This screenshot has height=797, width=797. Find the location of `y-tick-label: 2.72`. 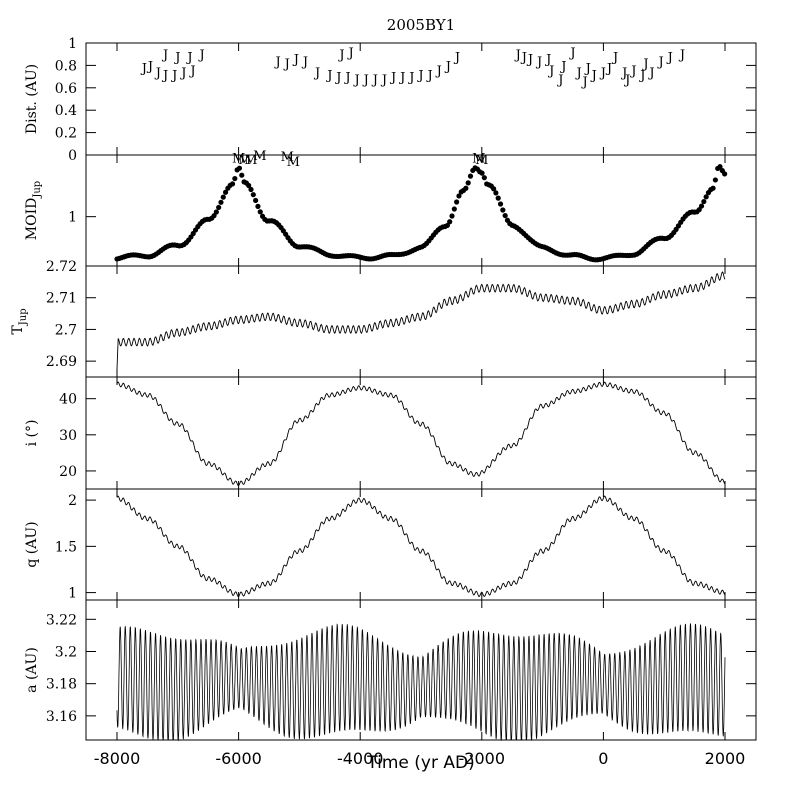

y-tick-label: 2.72 is located at coordinates (61, 267).